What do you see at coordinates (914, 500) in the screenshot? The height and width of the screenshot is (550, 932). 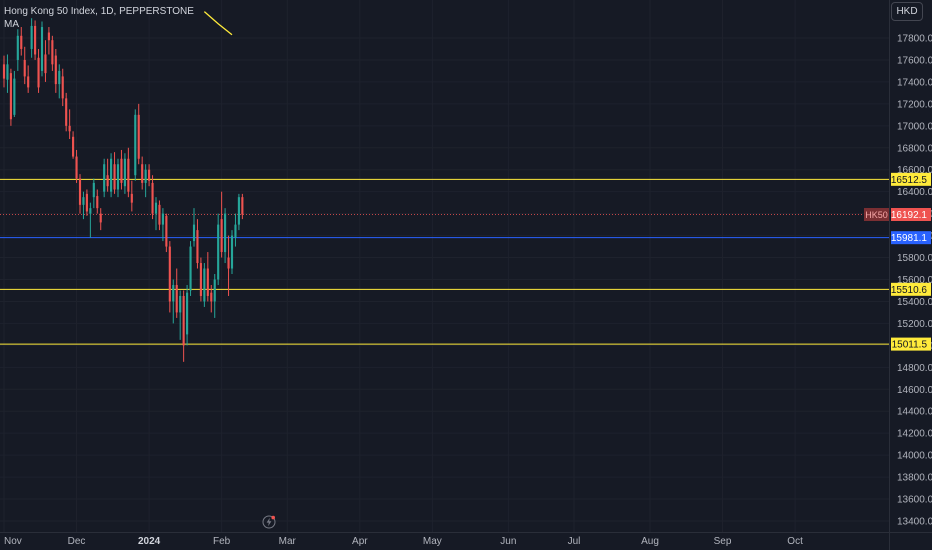 I see `price-tick-label: 13600.0` at bounding box center [914, 500].